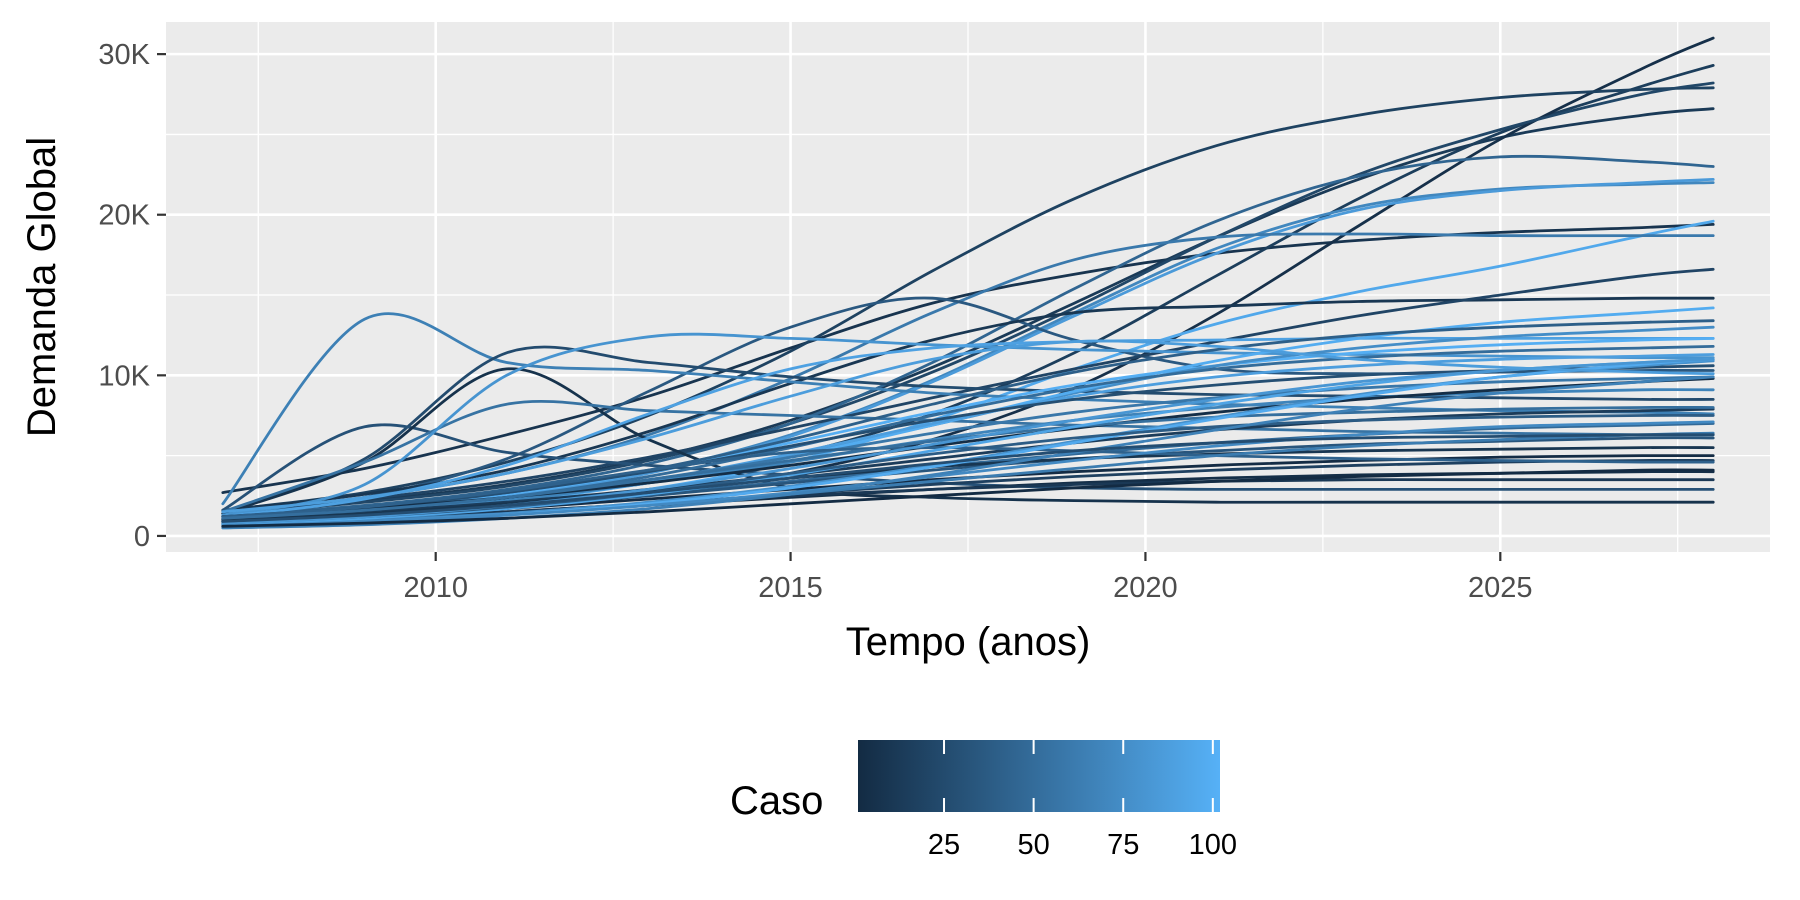 Image resolution: width=1800 pixels, height=900 pixels. What do you see at coordinates (435, 588) in the screenshot?
I see `x-tick-label: 2010` at bounding box center [435, 588].